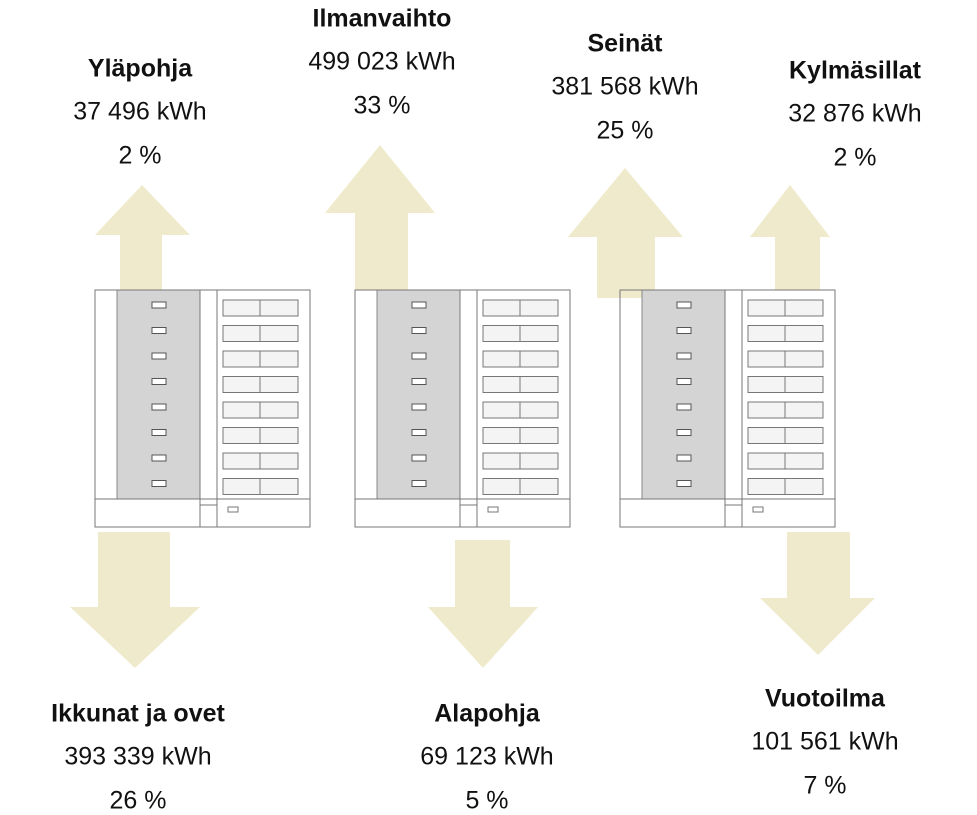 The width and height of the screenshot is (977, 815). What do you see at coordinates (486, 757) in the screenshot?
I see `label-energy: 69 123 kWh` at bounding box center [486, 757].